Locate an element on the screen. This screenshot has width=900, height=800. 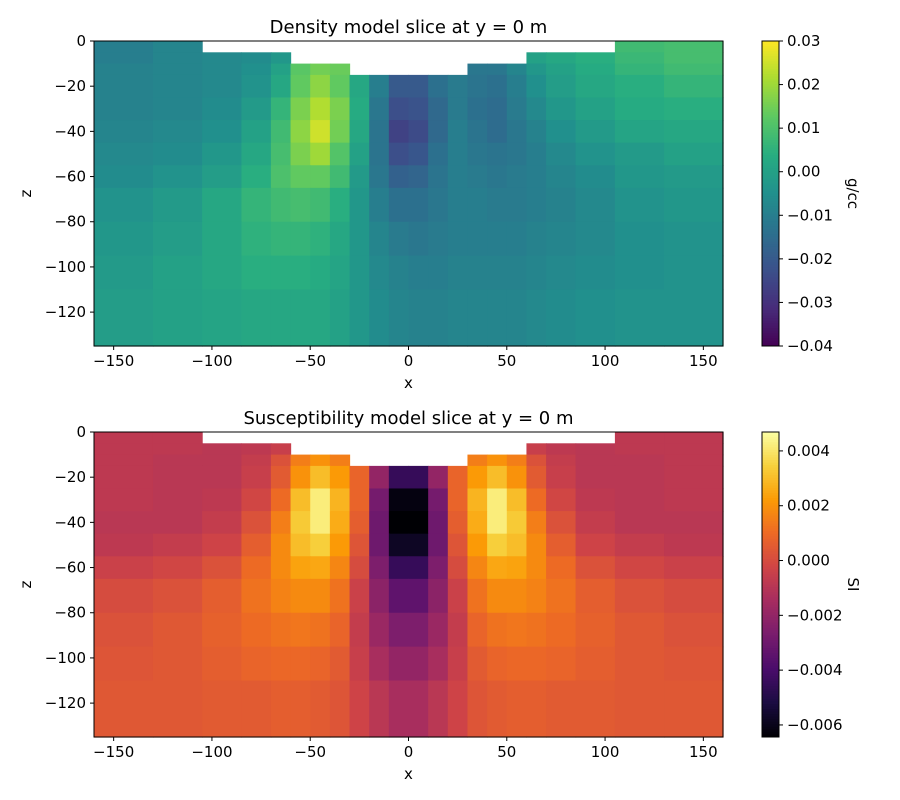
y-axis-label: z is located at coordinates (26, 193).